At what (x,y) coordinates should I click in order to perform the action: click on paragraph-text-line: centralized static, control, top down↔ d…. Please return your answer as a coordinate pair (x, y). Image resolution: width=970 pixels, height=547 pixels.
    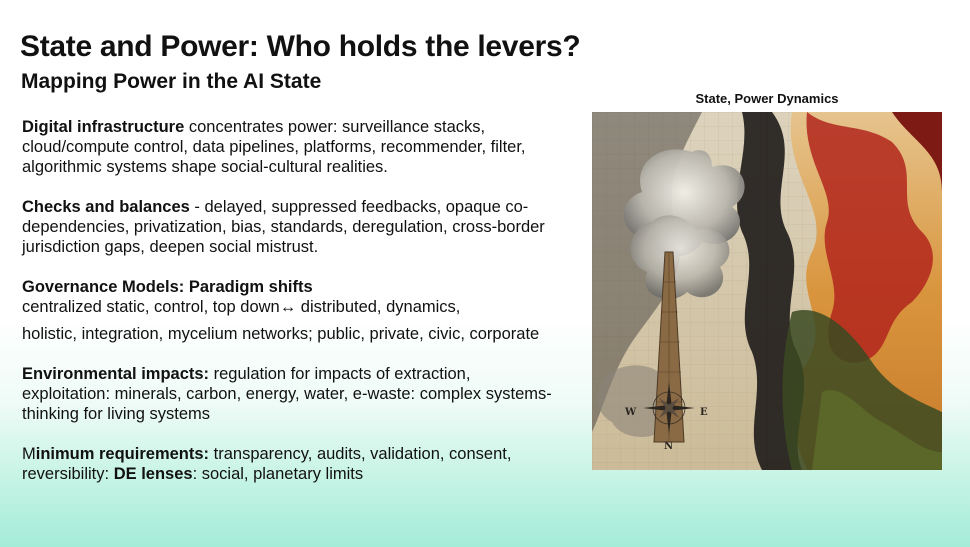
    Looking at the image, I should click on (241, 307).